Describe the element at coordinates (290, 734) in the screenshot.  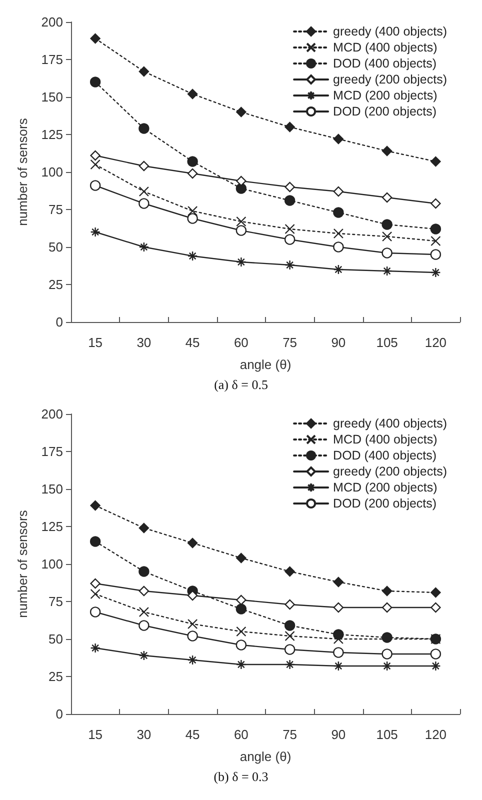
I see `x-tick-label: 75` at that location.